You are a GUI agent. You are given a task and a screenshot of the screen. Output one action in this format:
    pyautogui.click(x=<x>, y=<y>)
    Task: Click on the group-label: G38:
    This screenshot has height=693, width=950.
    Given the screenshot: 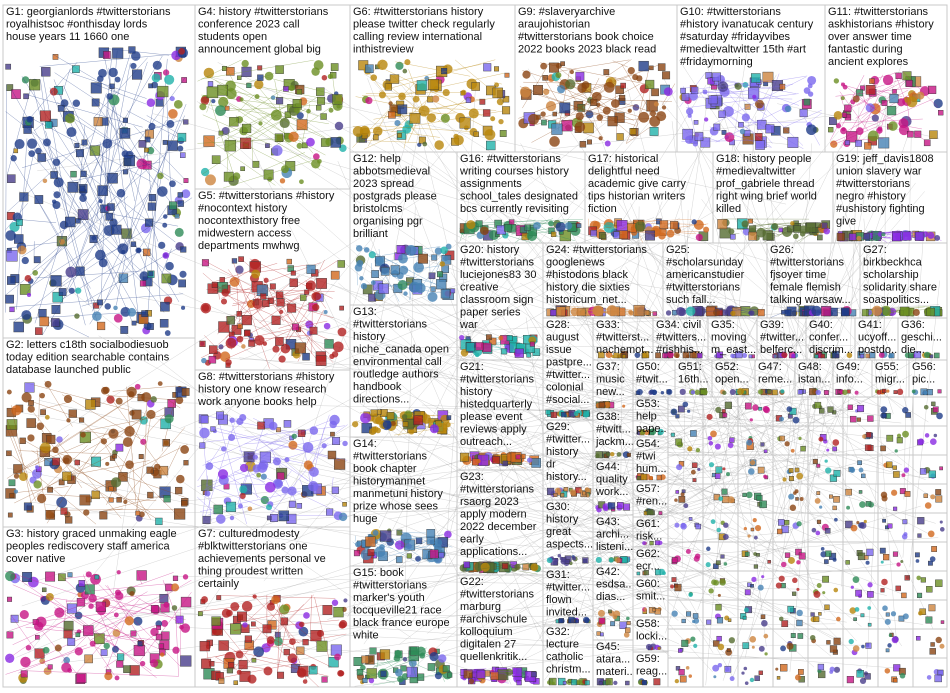 What is the action you would take?
    pyautogui.click(x=608, y=417)
    